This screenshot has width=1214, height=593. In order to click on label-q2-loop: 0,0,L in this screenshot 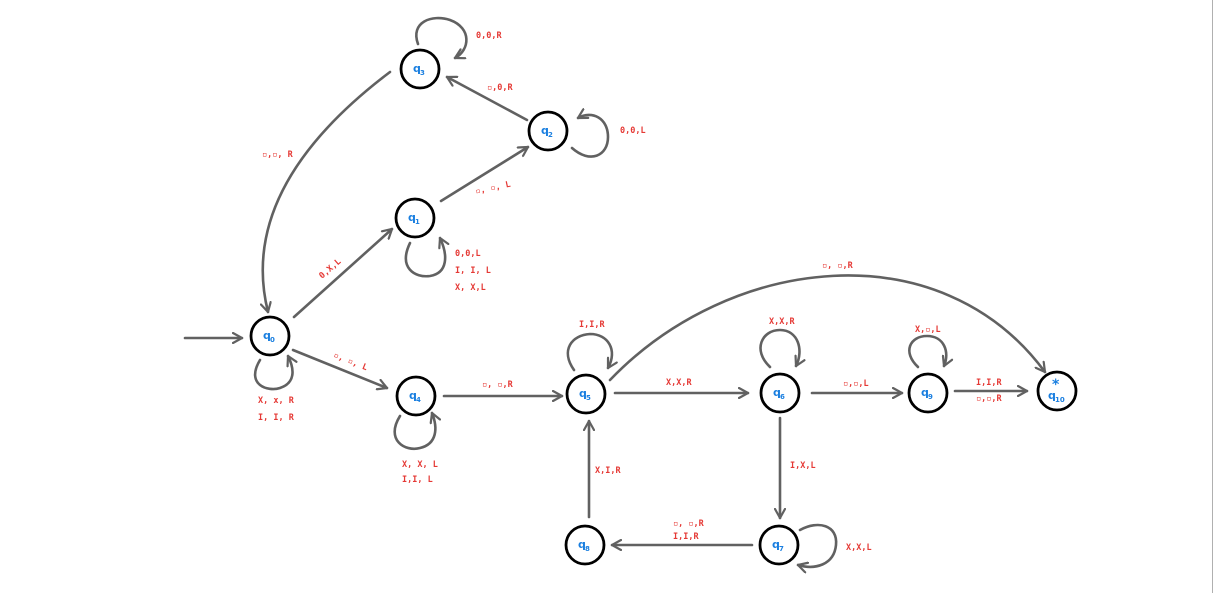, I will do `click(633, 131)`.